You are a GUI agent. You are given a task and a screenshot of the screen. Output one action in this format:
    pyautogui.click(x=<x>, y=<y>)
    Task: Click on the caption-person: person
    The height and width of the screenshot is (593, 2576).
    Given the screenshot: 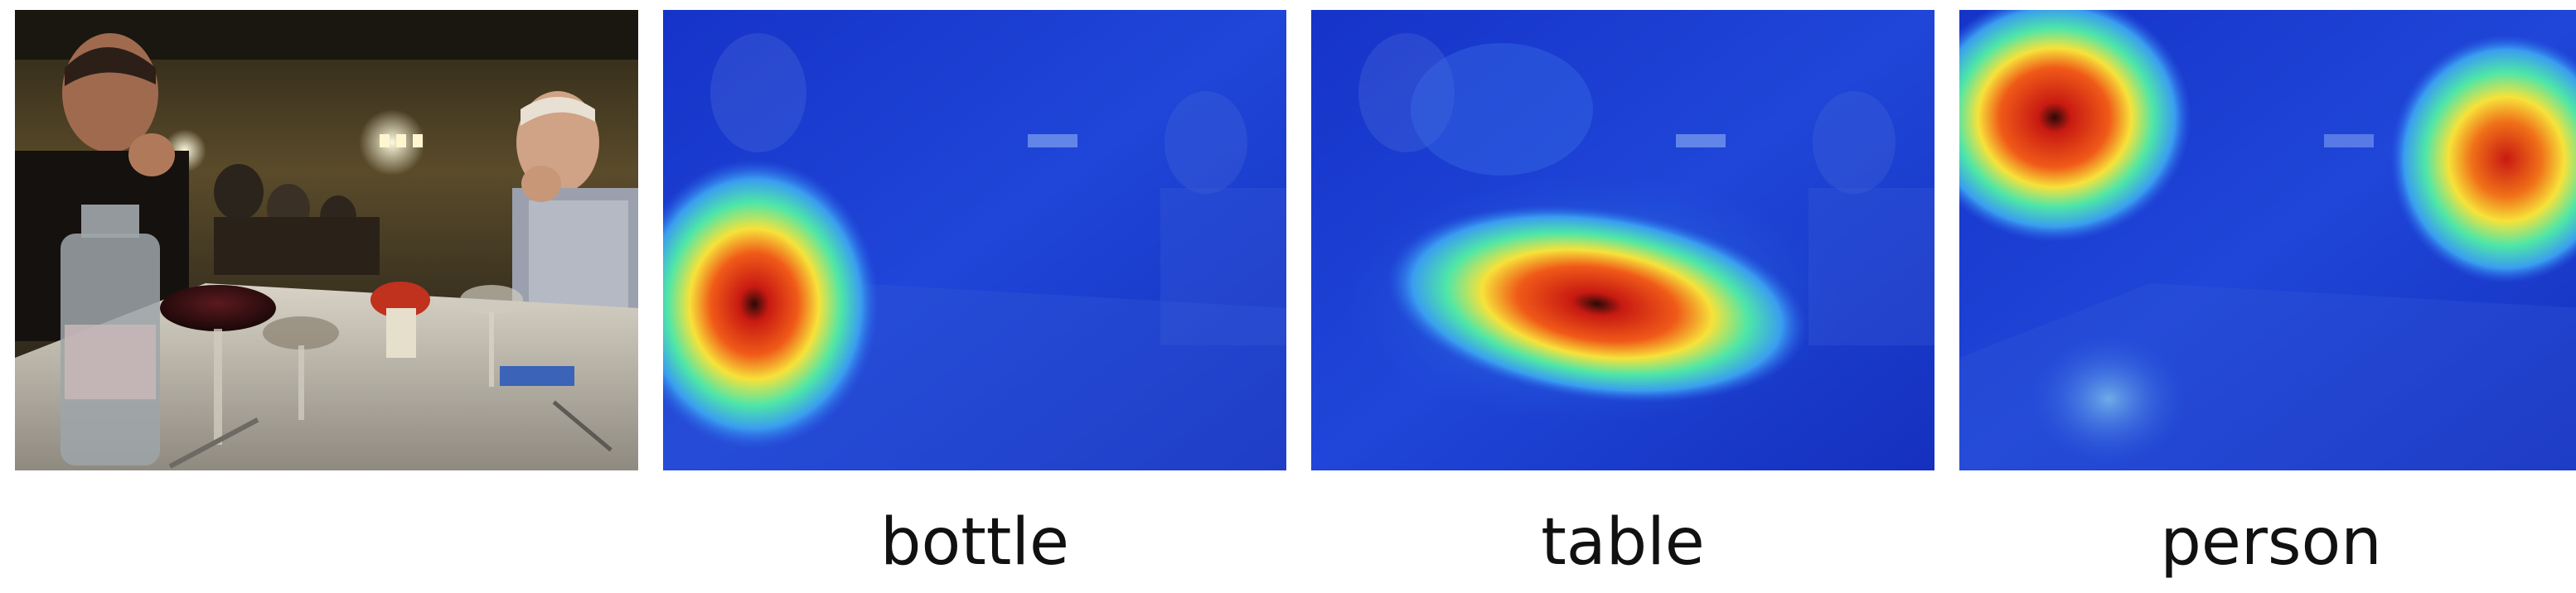 What is the action you would take?
    pyautogui.click(x=2271, y=542)
    